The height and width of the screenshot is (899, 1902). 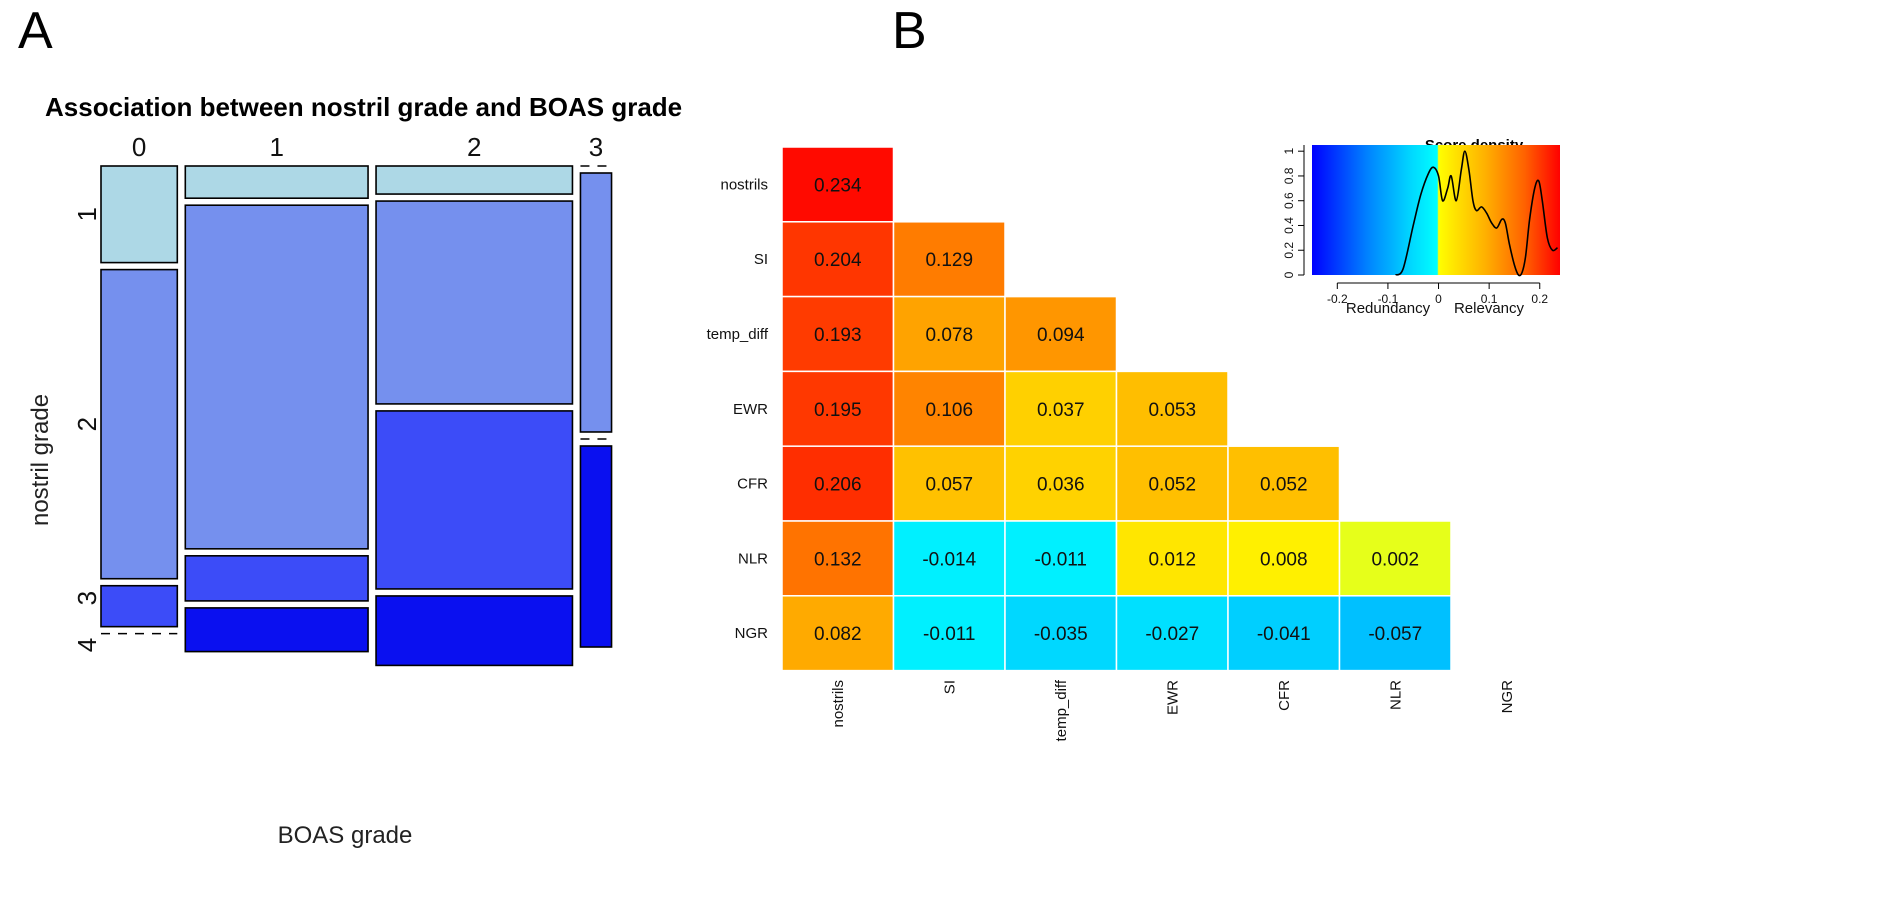 What do you see at coordinates (1289, 175) in the screenshot?
I see `density-y-tick-label: 0.8` at bounding box center [1289, 175].